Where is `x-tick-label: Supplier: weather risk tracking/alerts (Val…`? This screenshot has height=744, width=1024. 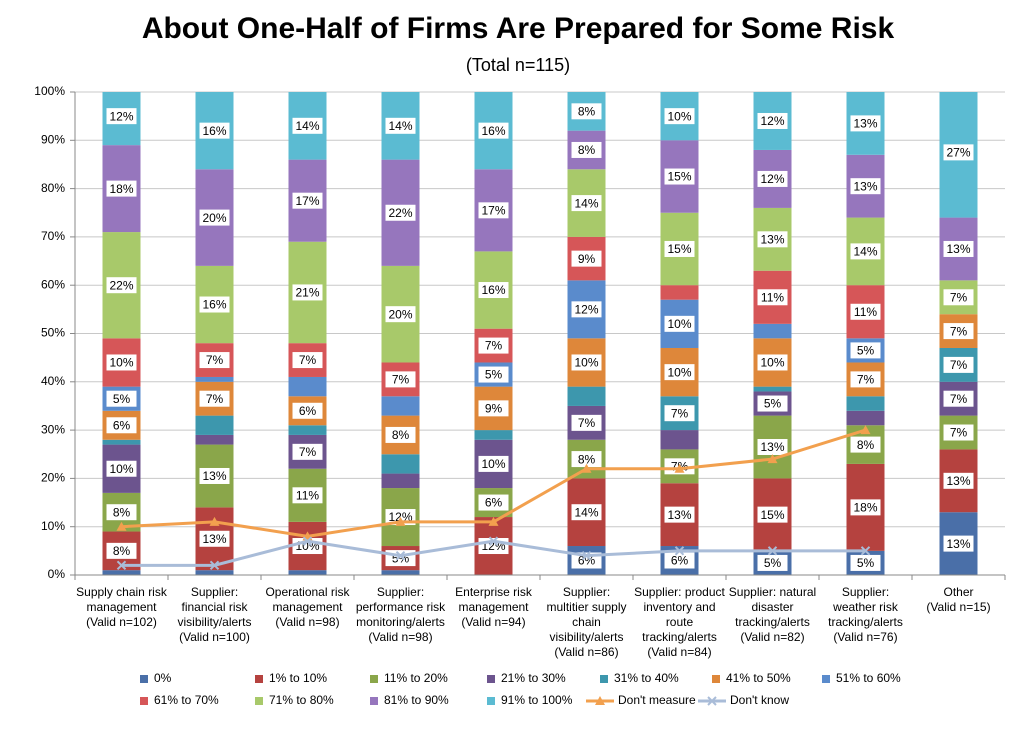
x-tick-label: Supplier: weather risk tracking/alerts (Val… is located at coordinates (865, 614).